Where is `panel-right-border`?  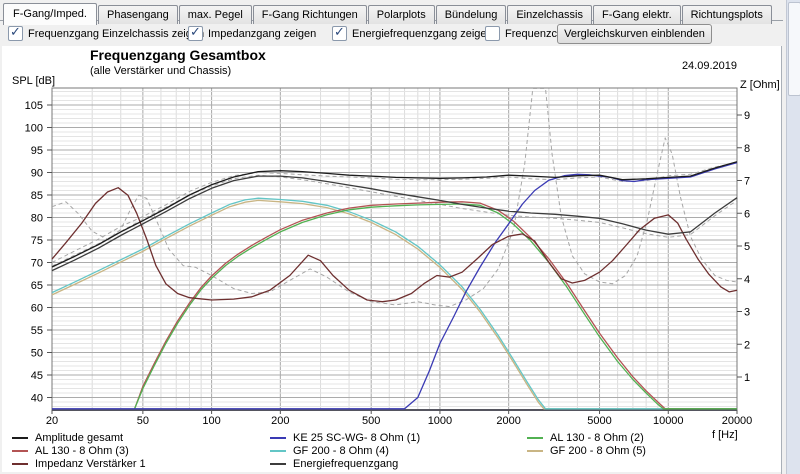 panel-right-border is located at coordinates (781, 247).